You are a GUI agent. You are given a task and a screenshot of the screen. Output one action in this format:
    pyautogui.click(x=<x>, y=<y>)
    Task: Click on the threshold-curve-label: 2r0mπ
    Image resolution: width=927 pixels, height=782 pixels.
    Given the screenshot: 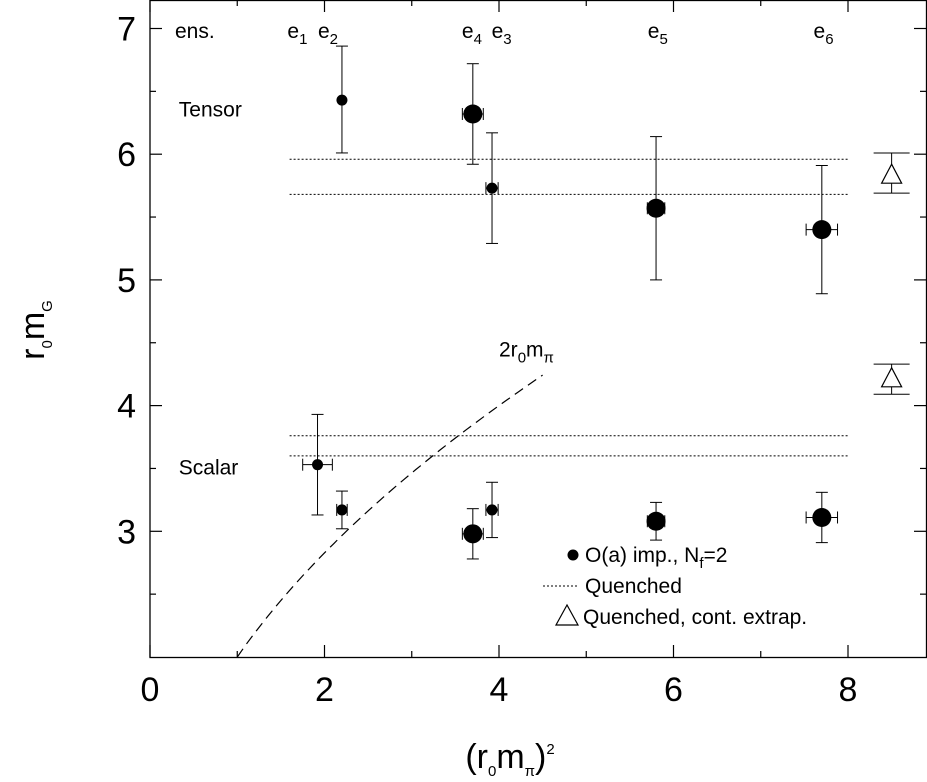 What is the action you would take?
    pyautogui.click(x=526, y=353)
    